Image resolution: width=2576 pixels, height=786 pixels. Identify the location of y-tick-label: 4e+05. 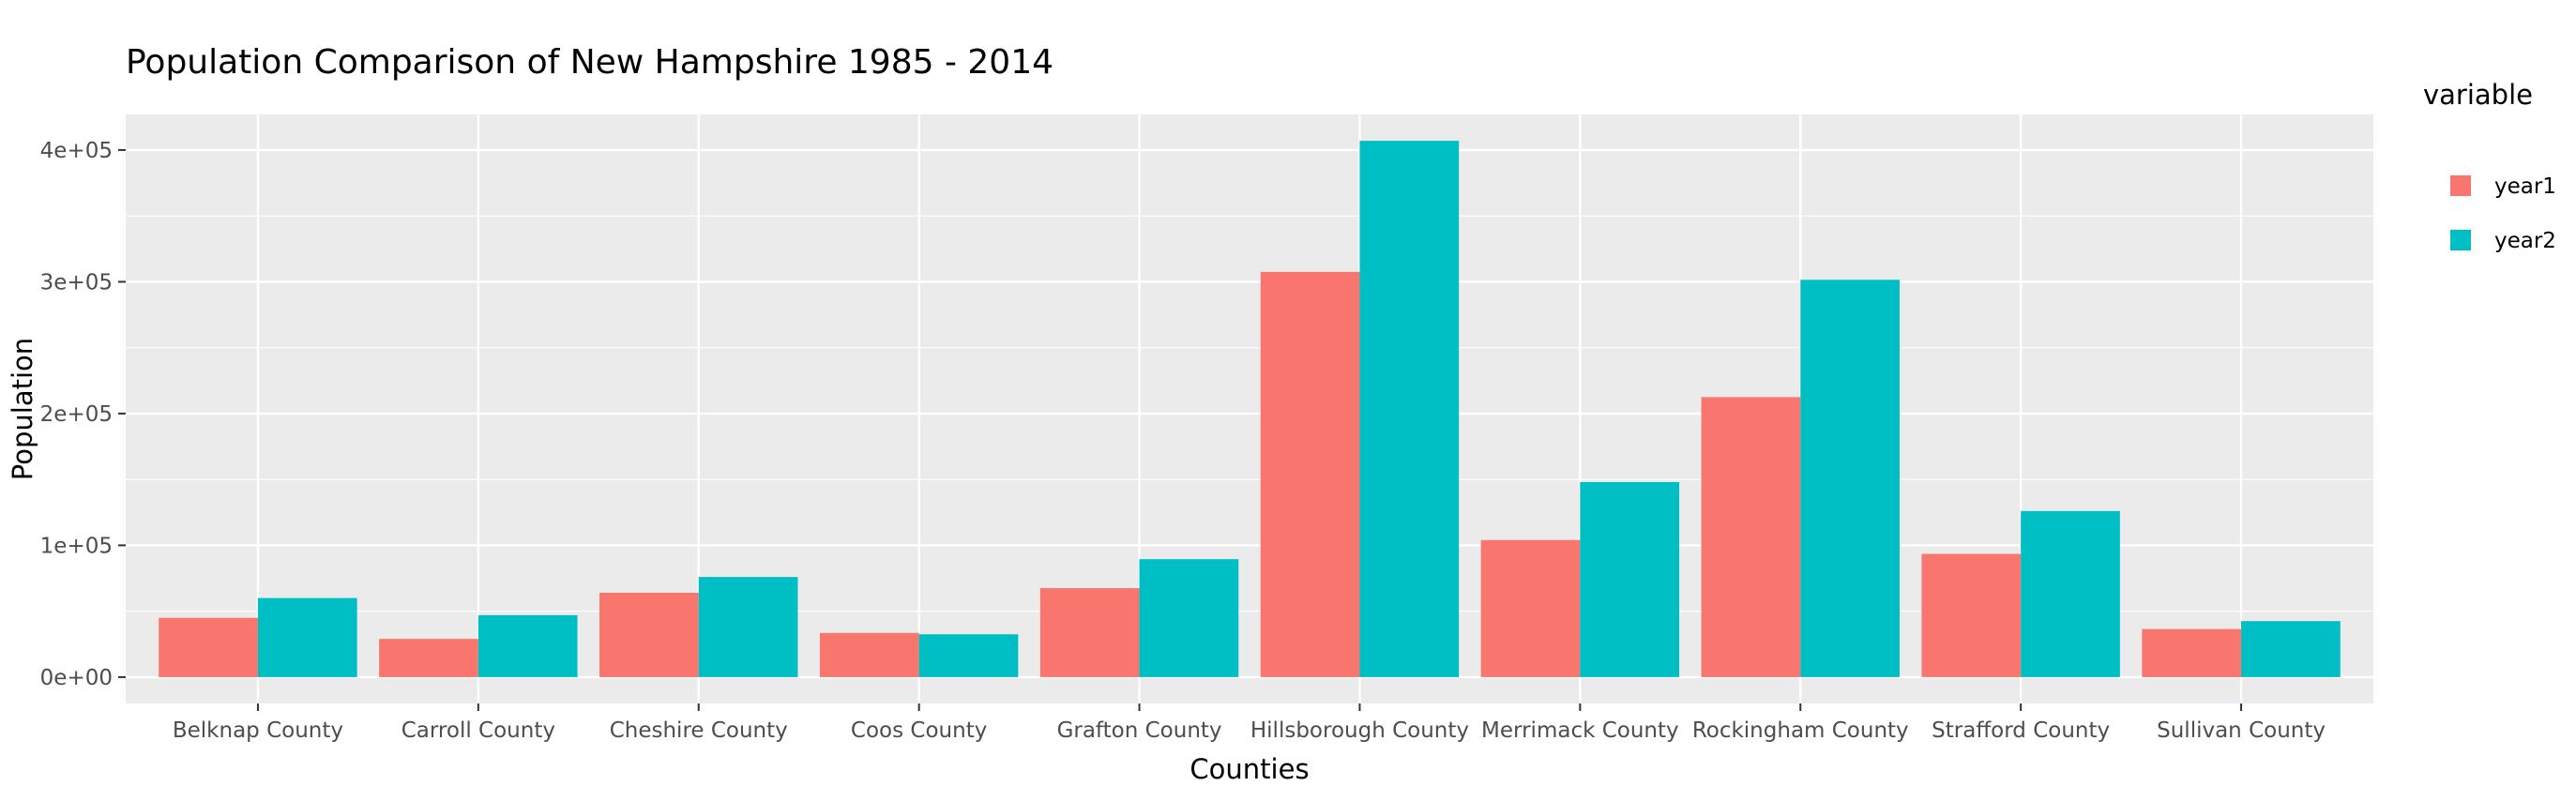
(76, 151).